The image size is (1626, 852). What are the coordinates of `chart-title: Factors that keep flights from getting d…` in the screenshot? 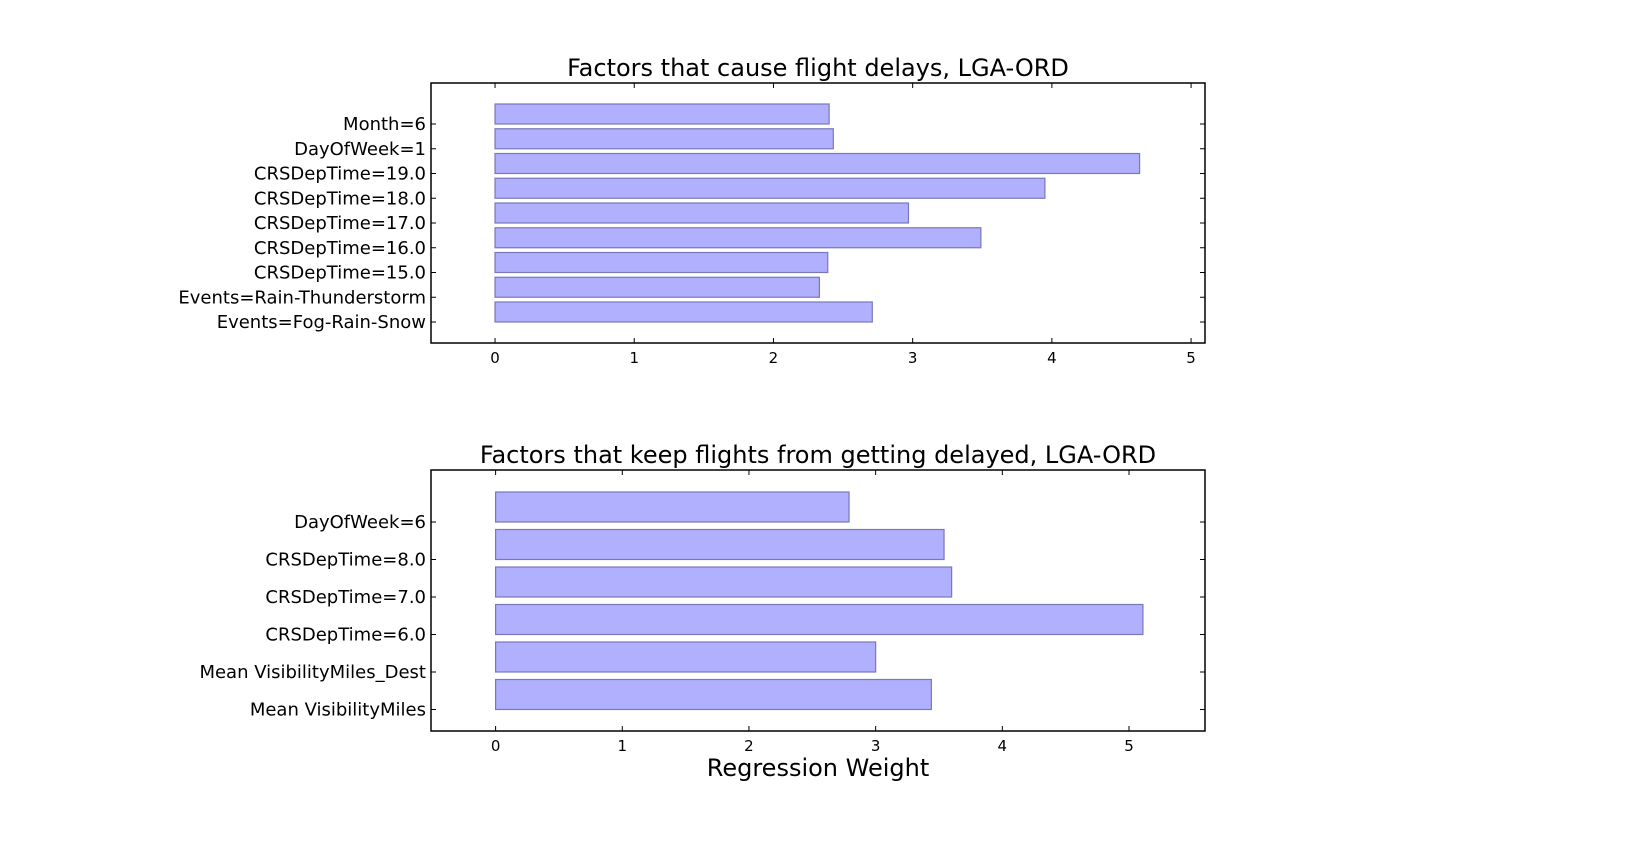 It's located at (818, 455).